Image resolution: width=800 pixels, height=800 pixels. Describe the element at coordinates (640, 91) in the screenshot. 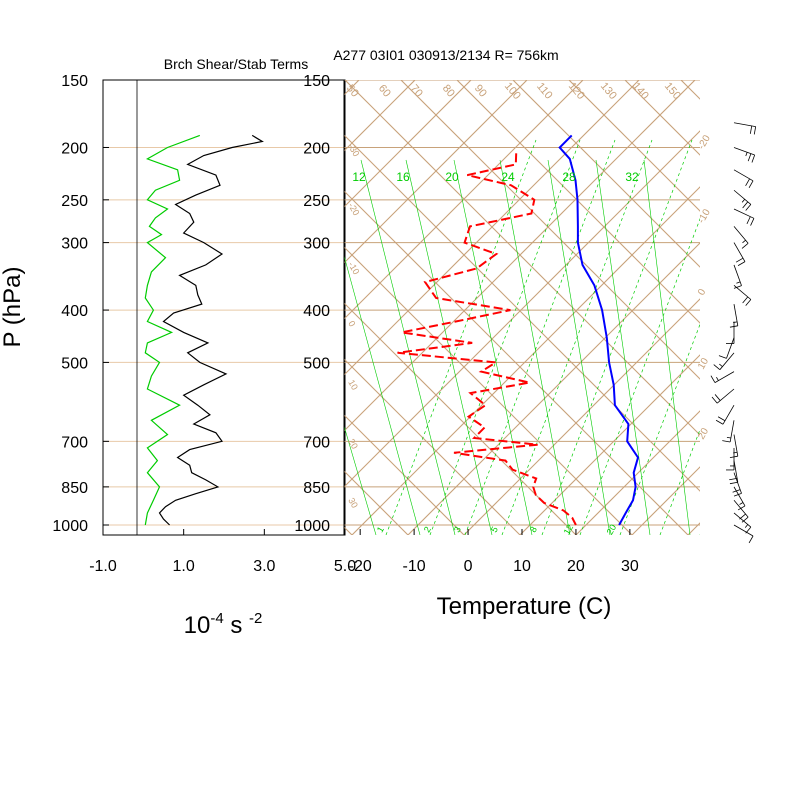

I see `skew-top-label: 140` at that location.